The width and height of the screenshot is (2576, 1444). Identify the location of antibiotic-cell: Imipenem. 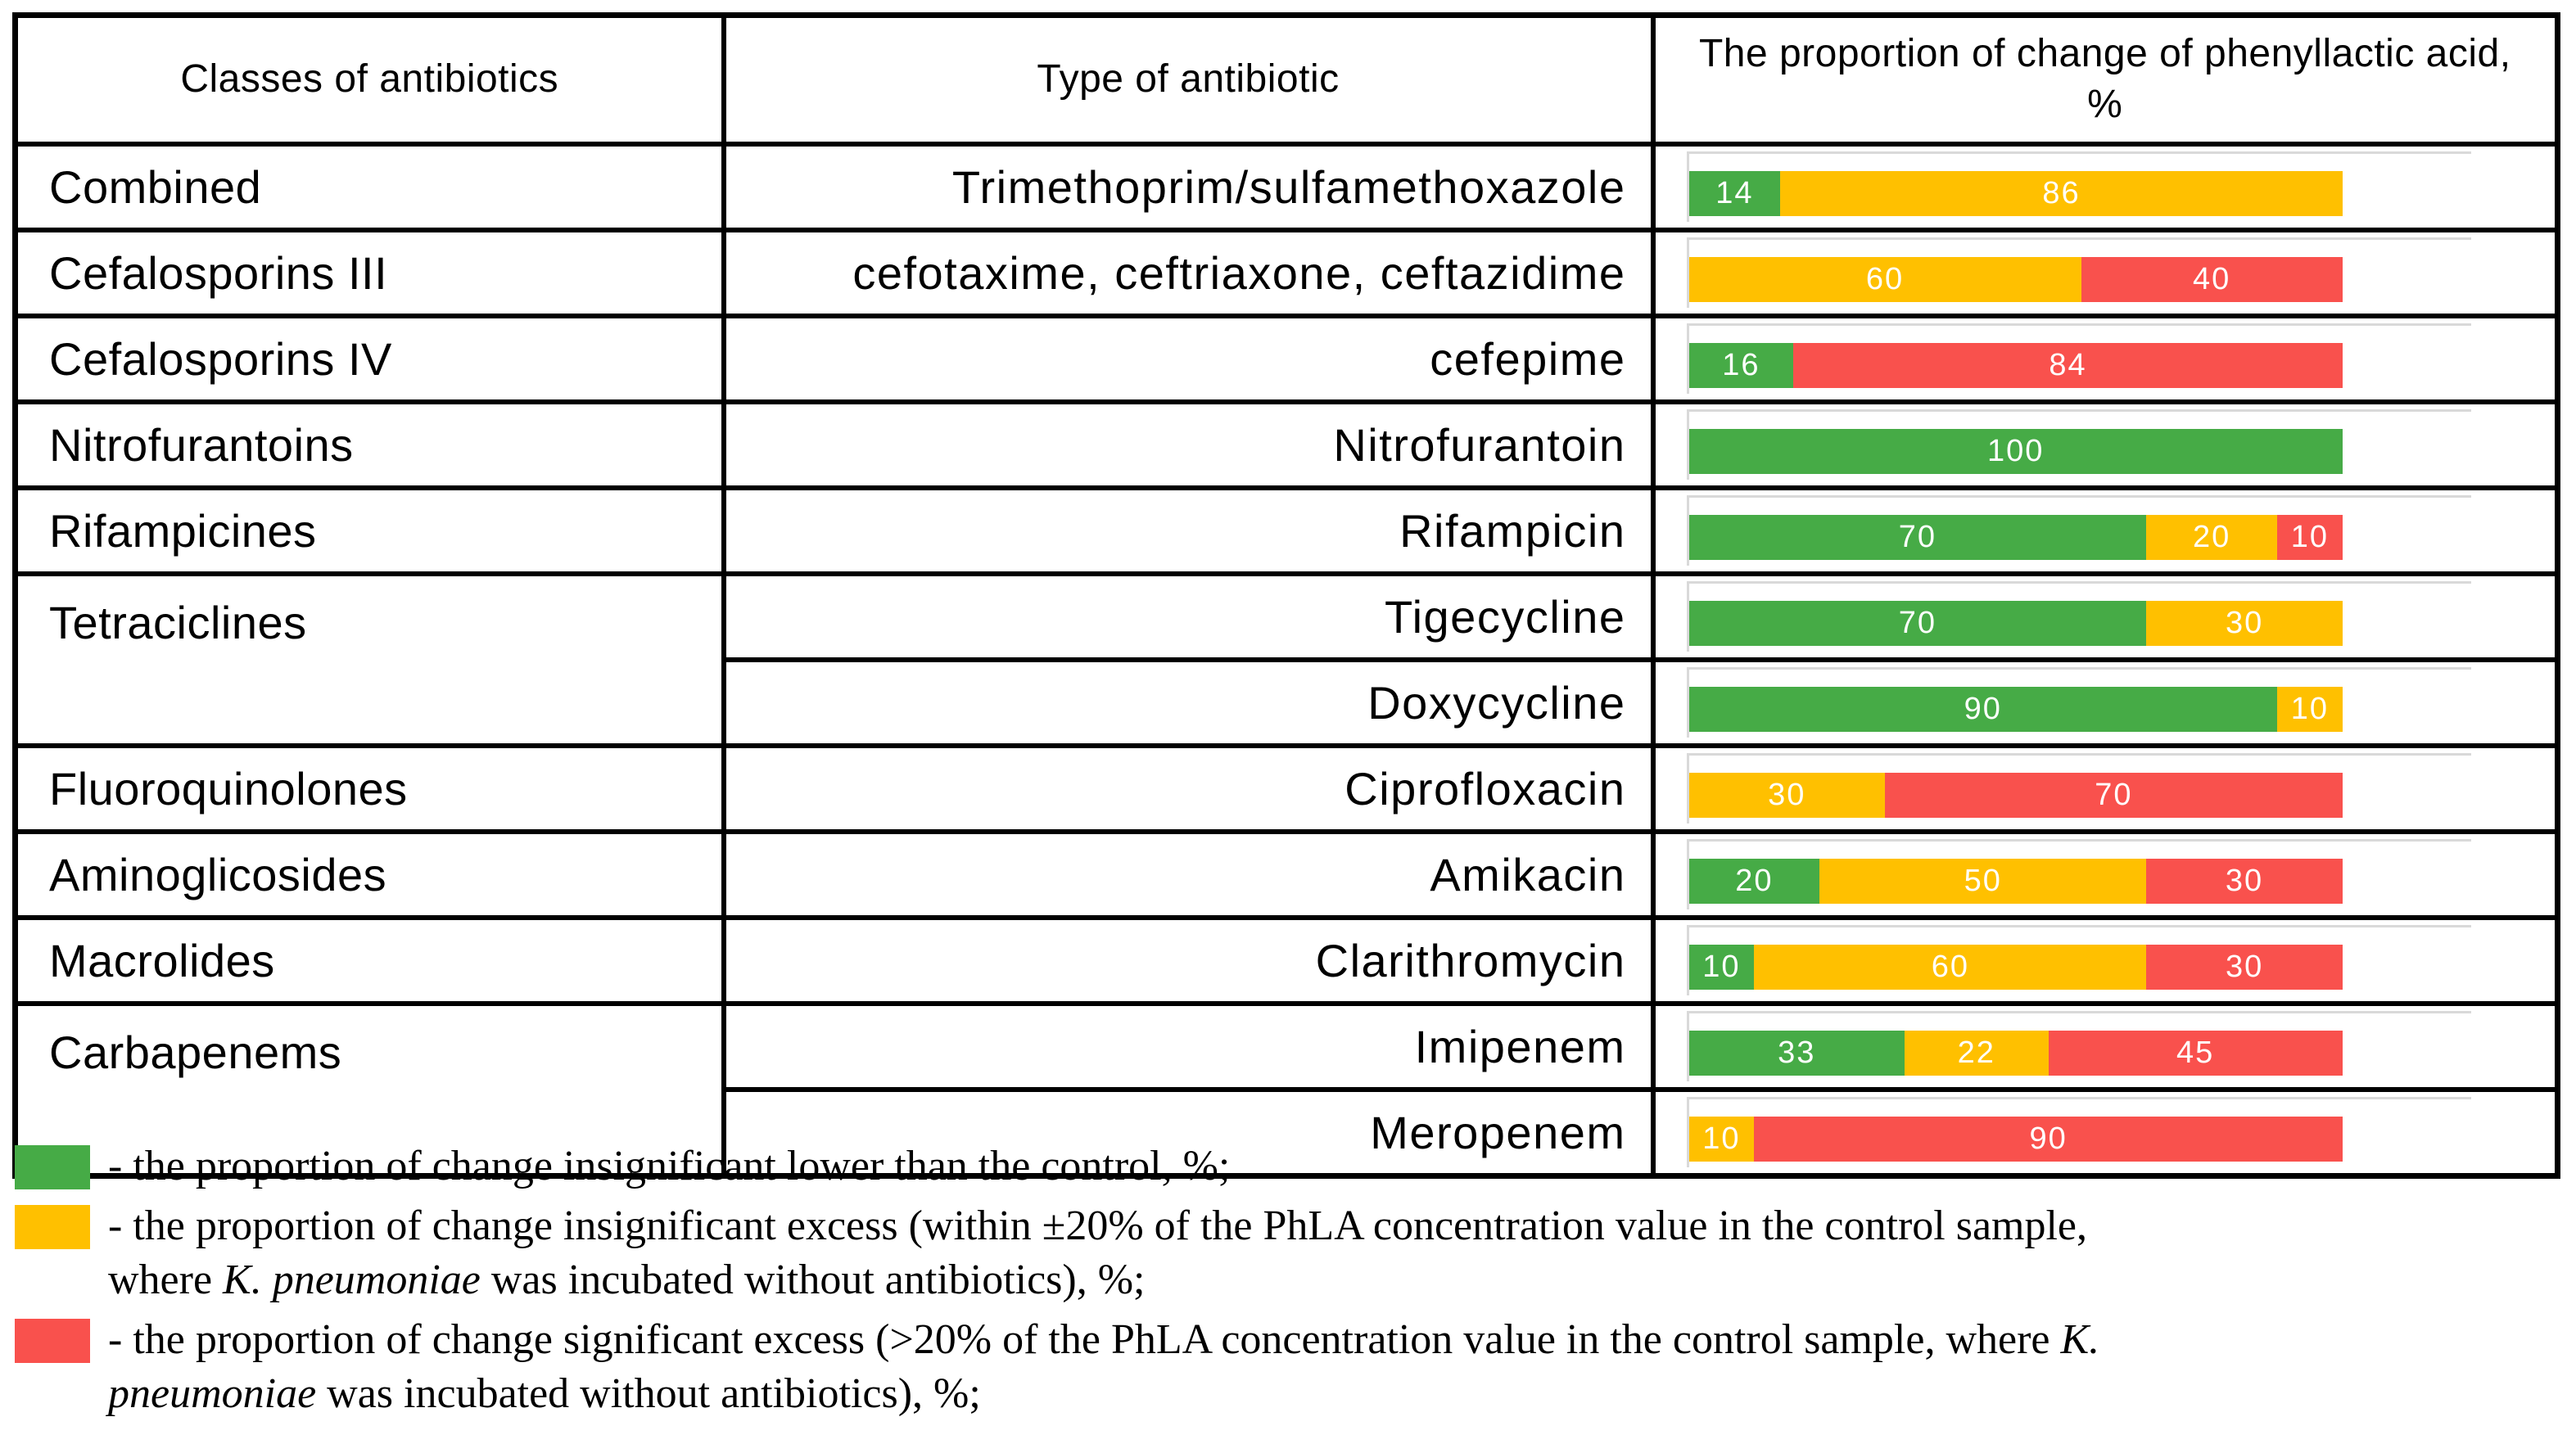
(1188, 1046).